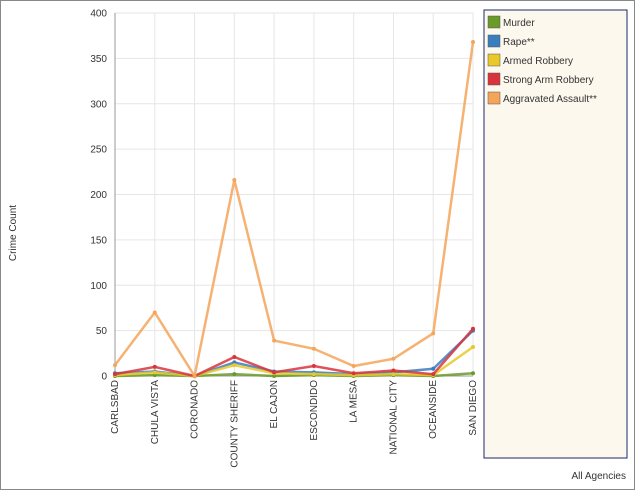 The image size is (635, 490). Describe the element at coordinates (393, 417) in the screenshot. I see `x-tick-label: NATIONAL CITY` at that location.